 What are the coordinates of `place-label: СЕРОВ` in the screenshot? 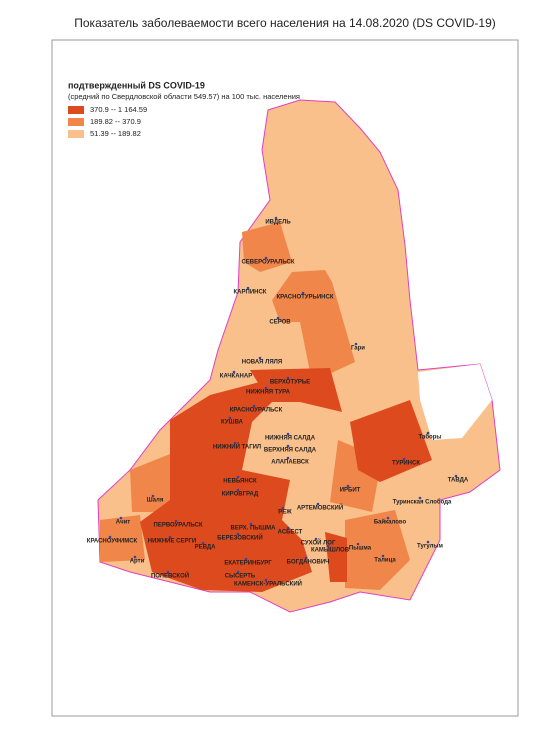 It's located at (280, 323).